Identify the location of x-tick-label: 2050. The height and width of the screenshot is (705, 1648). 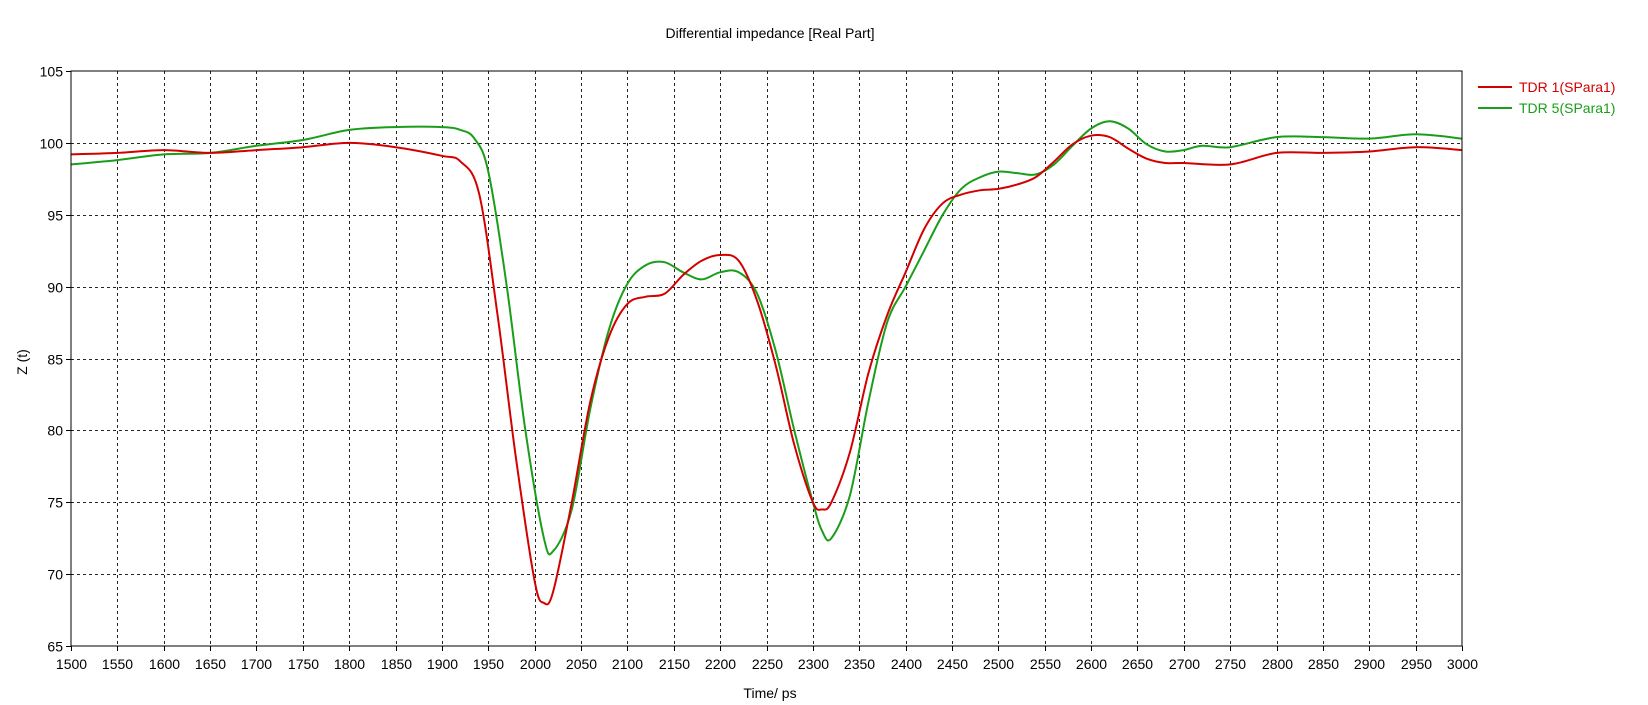
(581, 664).